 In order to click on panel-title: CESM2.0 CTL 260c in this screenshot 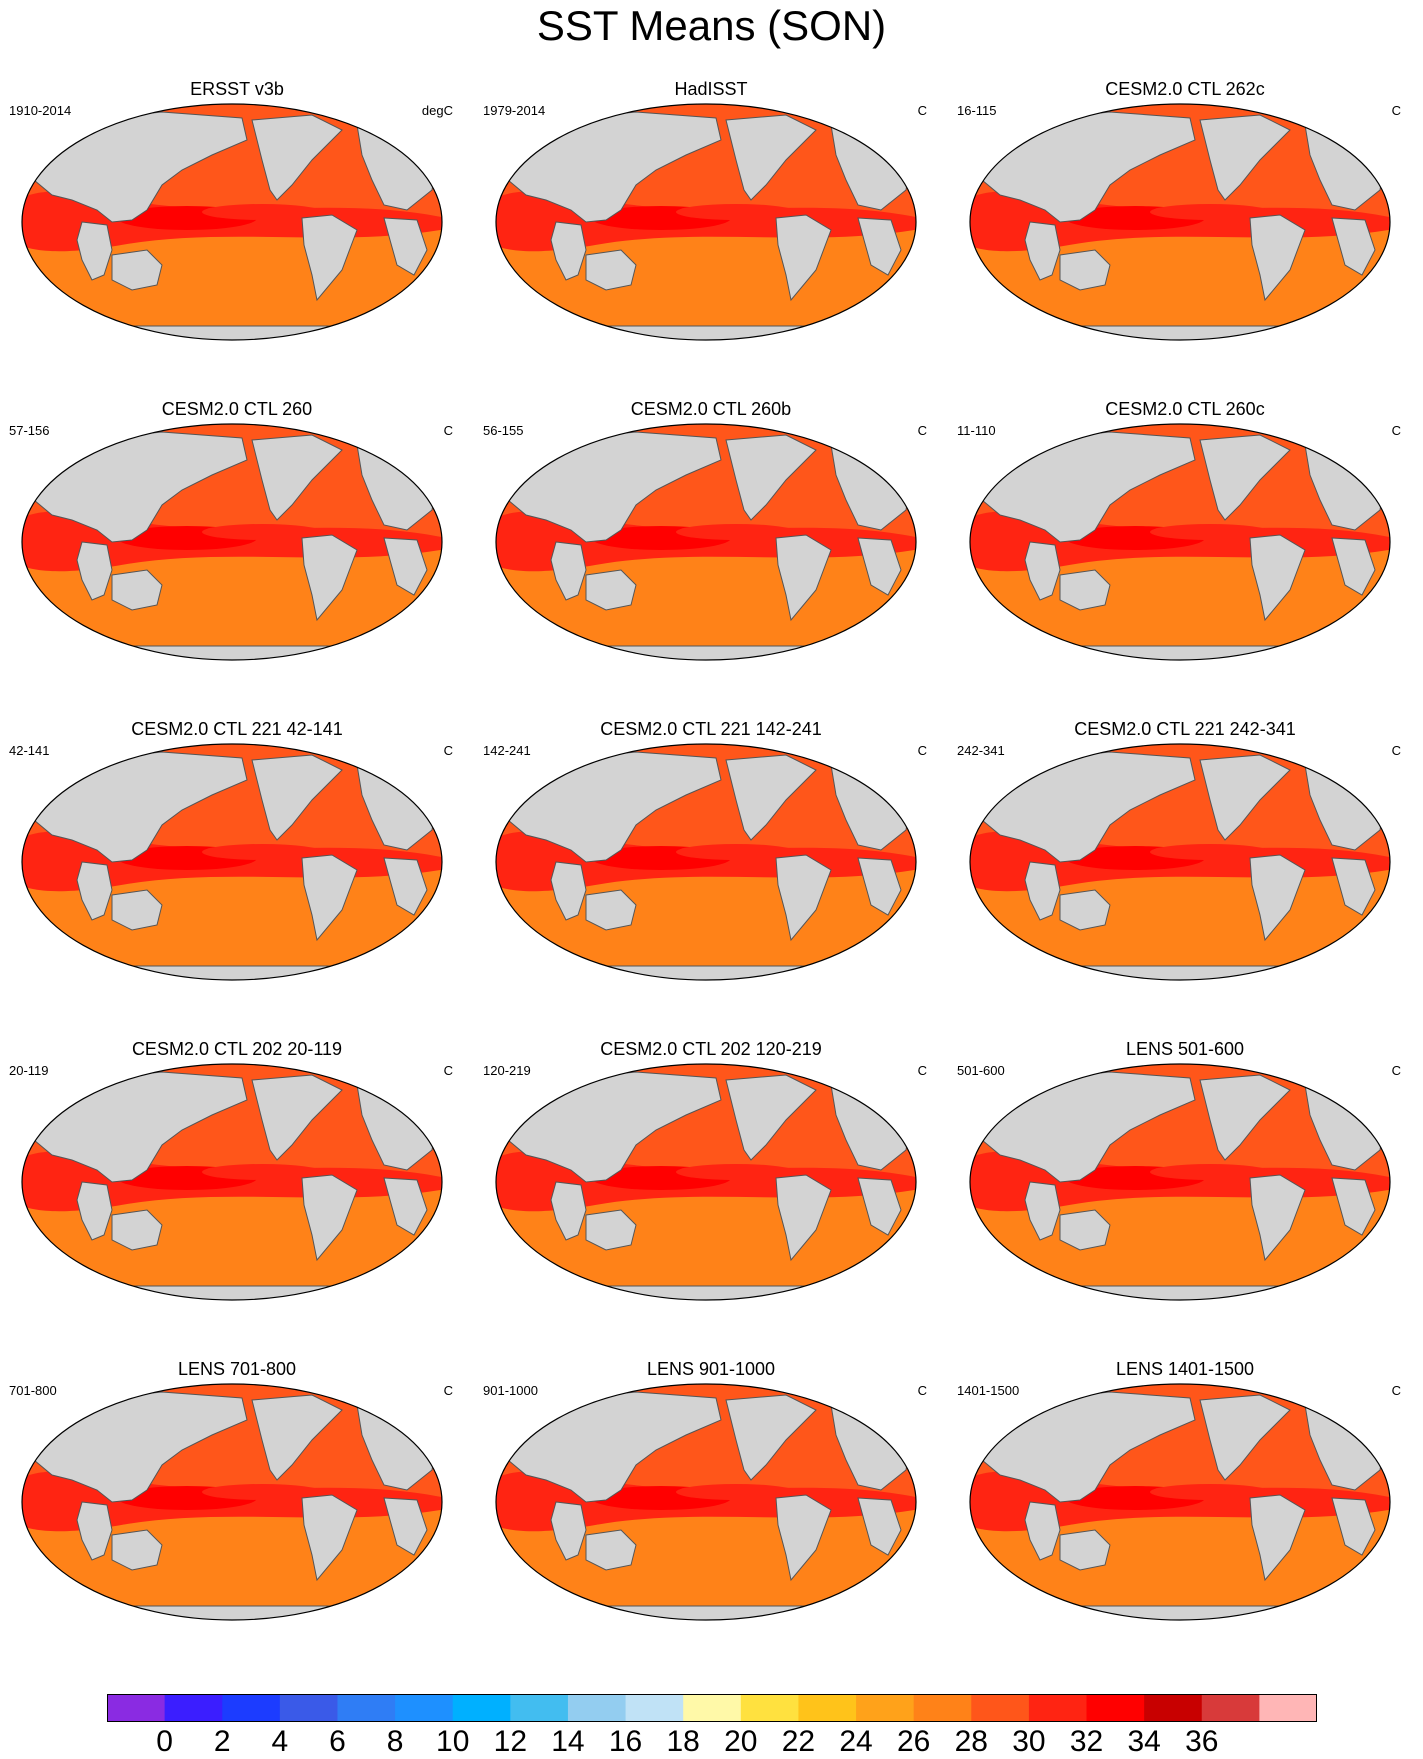, I will do `click(1185, 409)`.